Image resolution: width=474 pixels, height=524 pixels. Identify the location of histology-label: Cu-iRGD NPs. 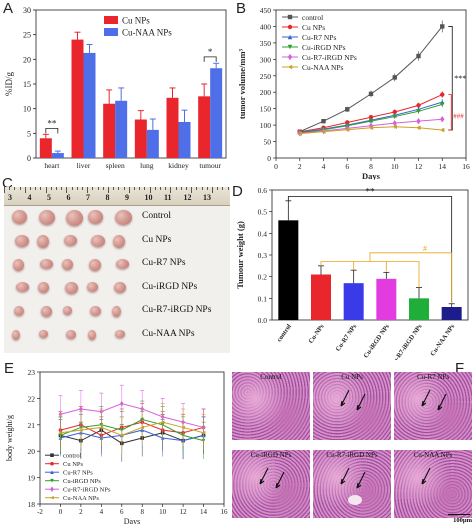
(271, 455).